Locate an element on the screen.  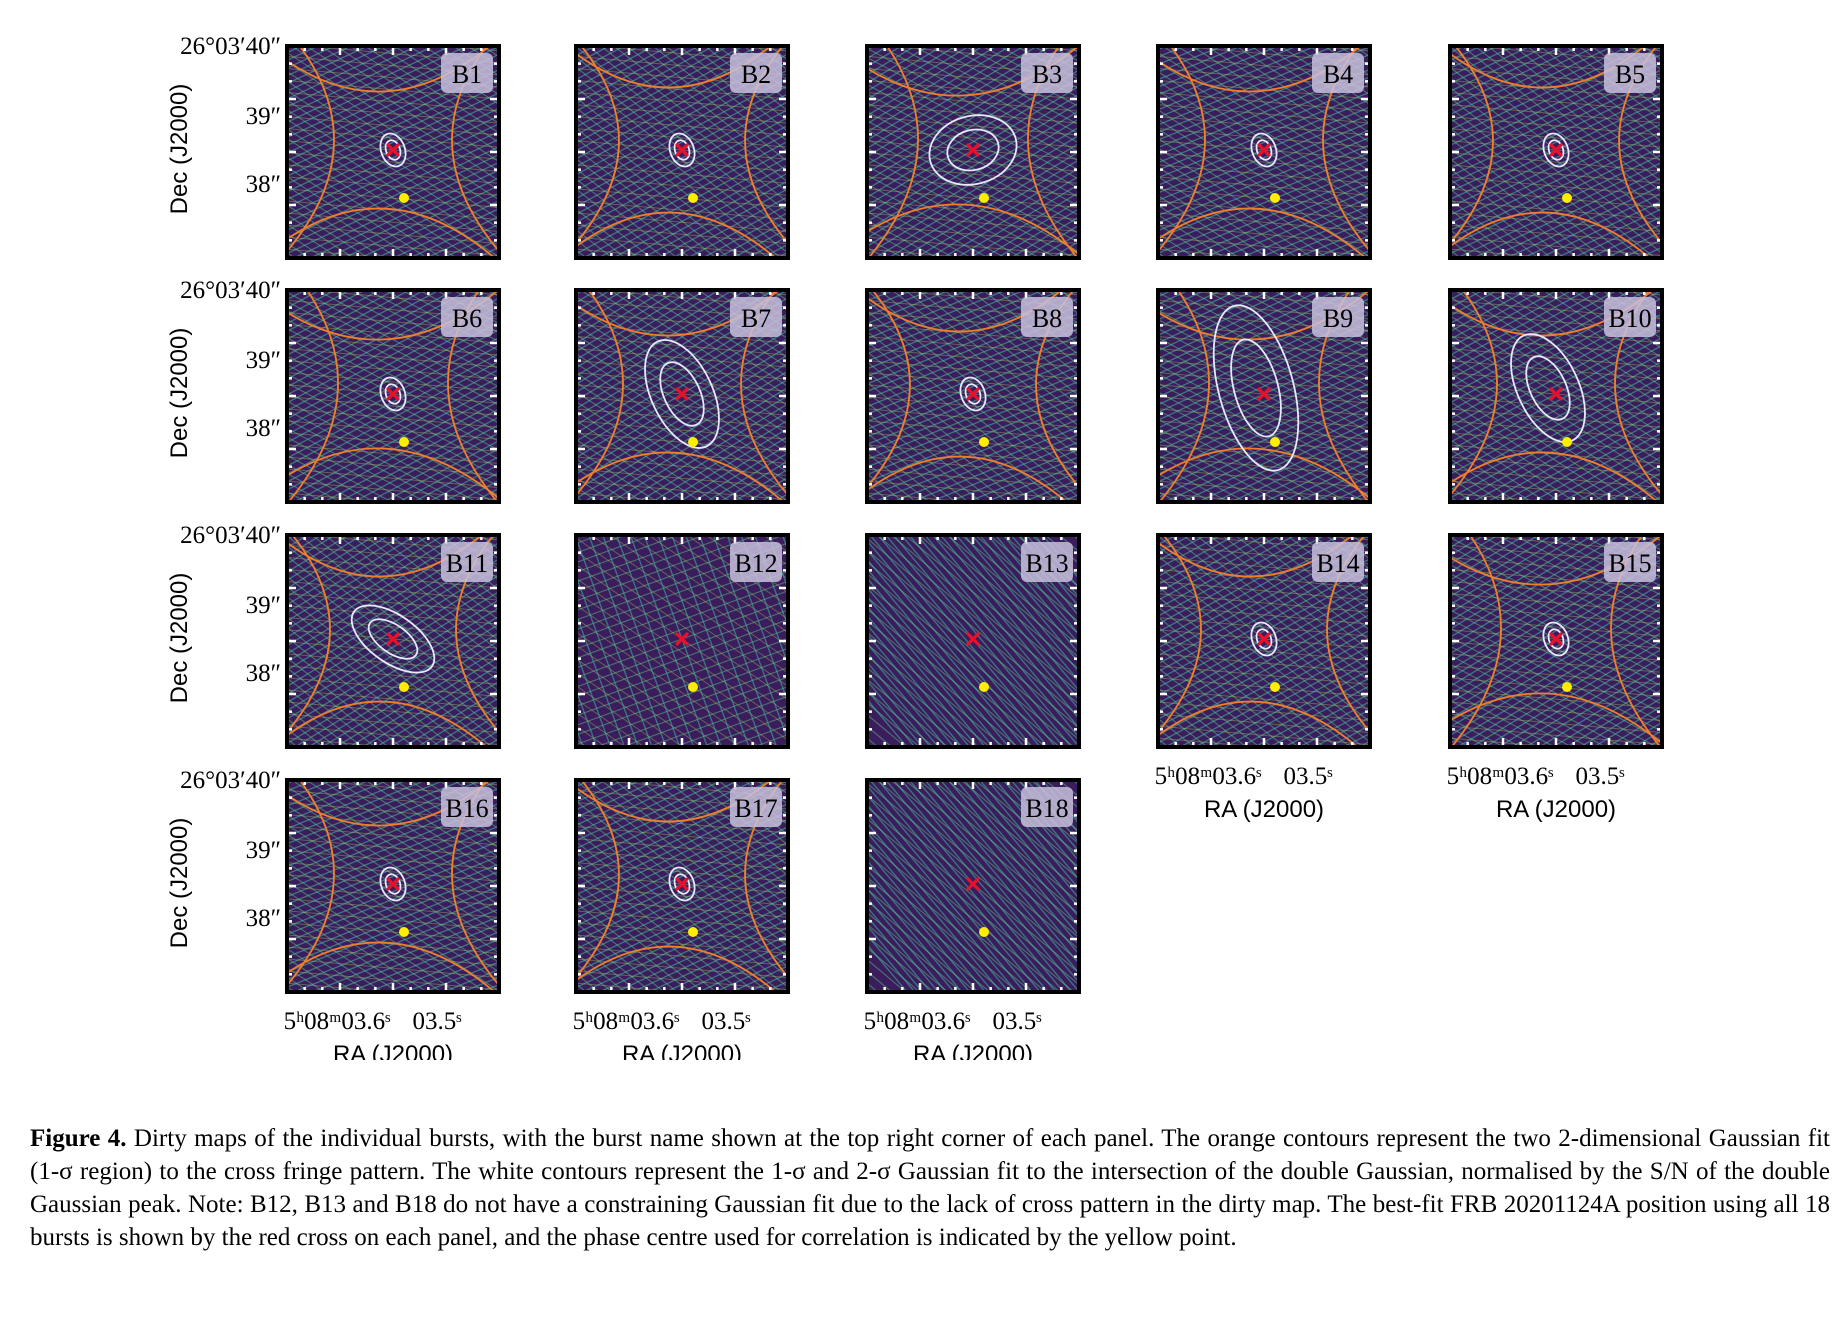
panel-b3: B3 is located at coordinates (973, 152).